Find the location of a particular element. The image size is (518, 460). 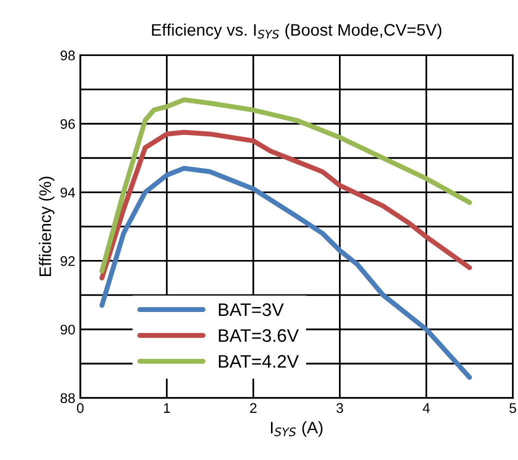

y-tick-label: 94 is located at coordinates (68, 193).